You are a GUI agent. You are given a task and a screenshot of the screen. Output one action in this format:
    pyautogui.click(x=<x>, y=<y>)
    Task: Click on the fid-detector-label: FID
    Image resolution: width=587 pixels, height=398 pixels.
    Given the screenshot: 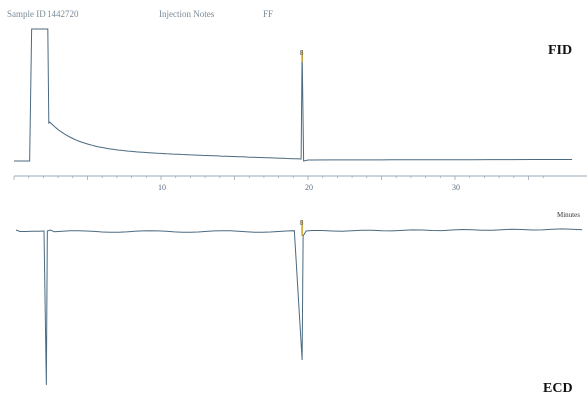 What is the action you would take?
    pyautogui.click(x=560, y=50)
    